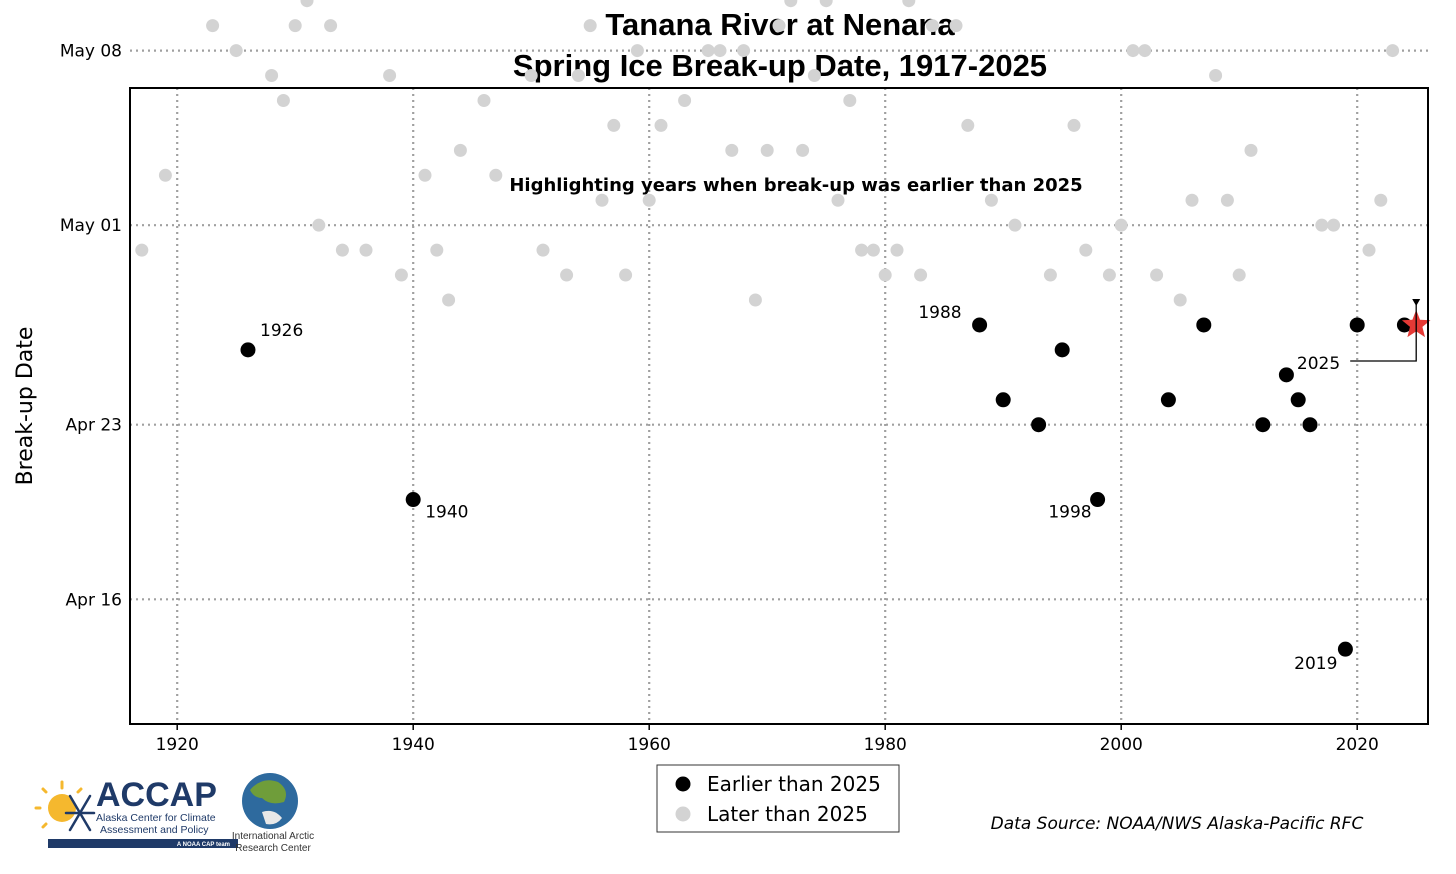 This screenshot has height=874, width=1456. Describe the element at coordinates (794, 784) in the screenshot. I see `legend-earlier-label: Earlier than 2025` at that location.